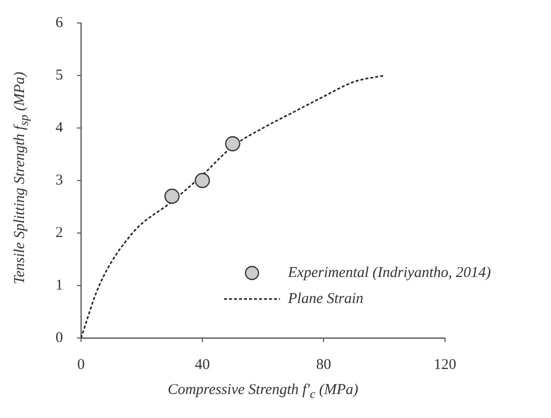 Image resolution: width=551 pixels, height=418 pixels. I want to click on y-tick-label: 4, so click(60, 128).